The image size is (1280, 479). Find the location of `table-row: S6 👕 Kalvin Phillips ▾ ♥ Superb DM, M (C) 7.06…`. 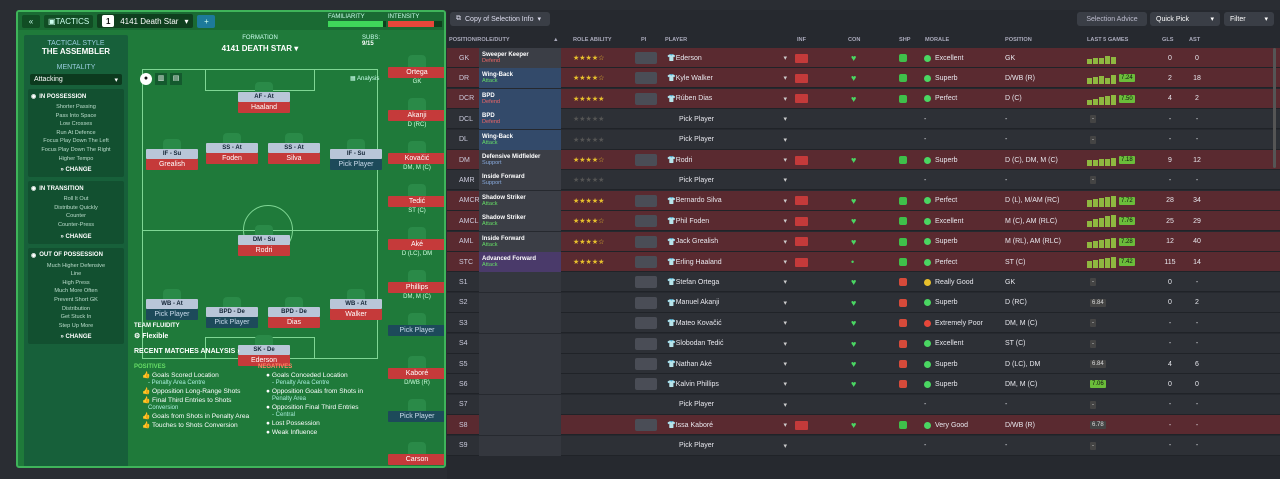

table-row: S6 👕 Kalvin Phillips ▾ ♥ Superb DM, M (C) 7.06… is located at coordinates (863, 384).